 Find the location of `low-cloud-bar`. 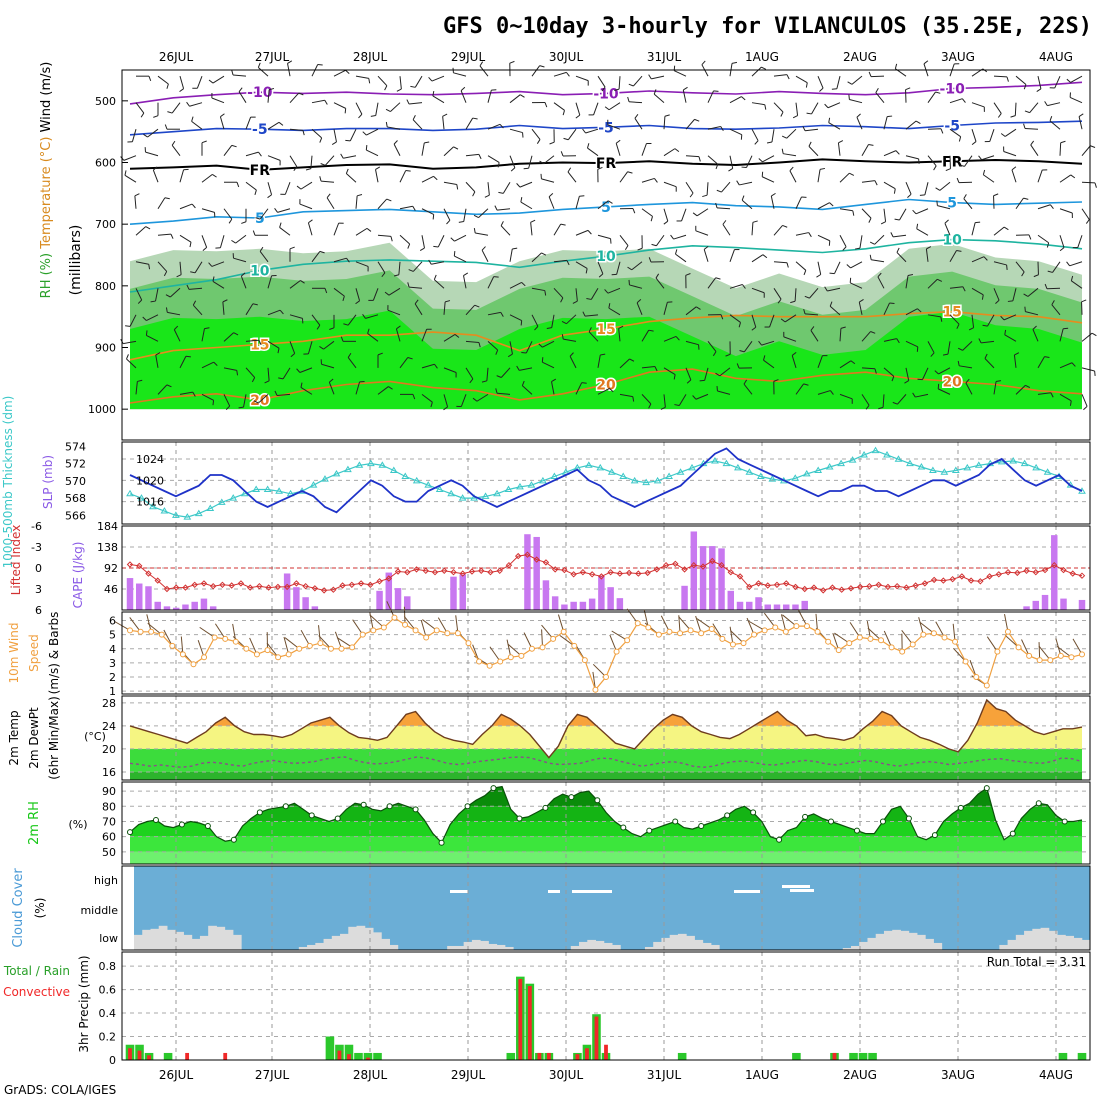

low-cloud-bar is located at coordinates (484, 945).